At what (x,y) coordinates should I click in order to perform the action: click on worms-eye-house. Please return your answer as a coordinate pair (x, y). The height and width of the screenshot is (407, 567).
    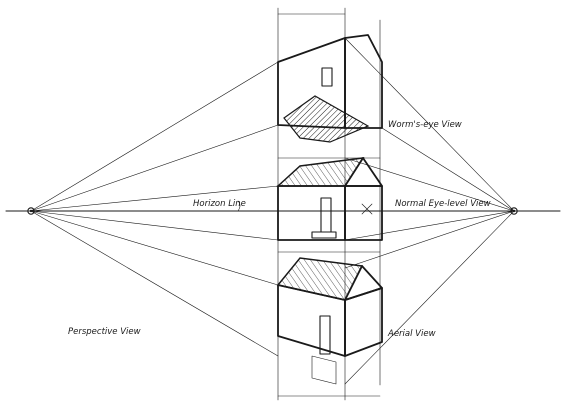
    Looking at the image, I should click on (330, 88).